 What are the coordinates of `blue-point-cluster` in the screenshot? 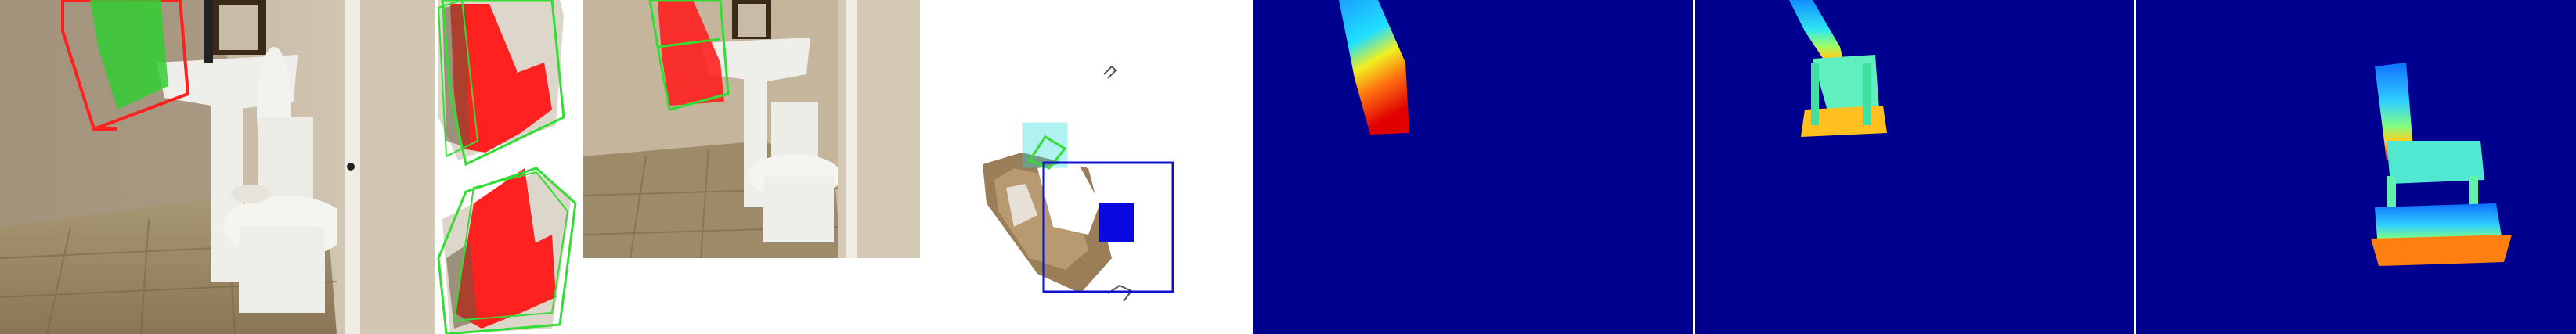 It's located at (1116, 222).